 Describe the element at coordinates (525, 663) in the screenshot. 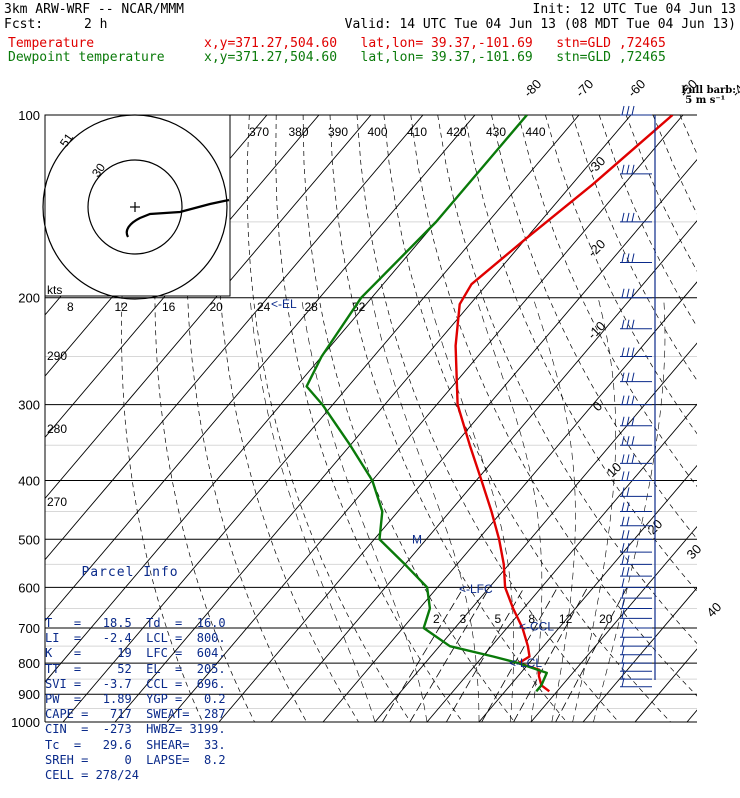

I see `level-marker: <-LCL` at that location.